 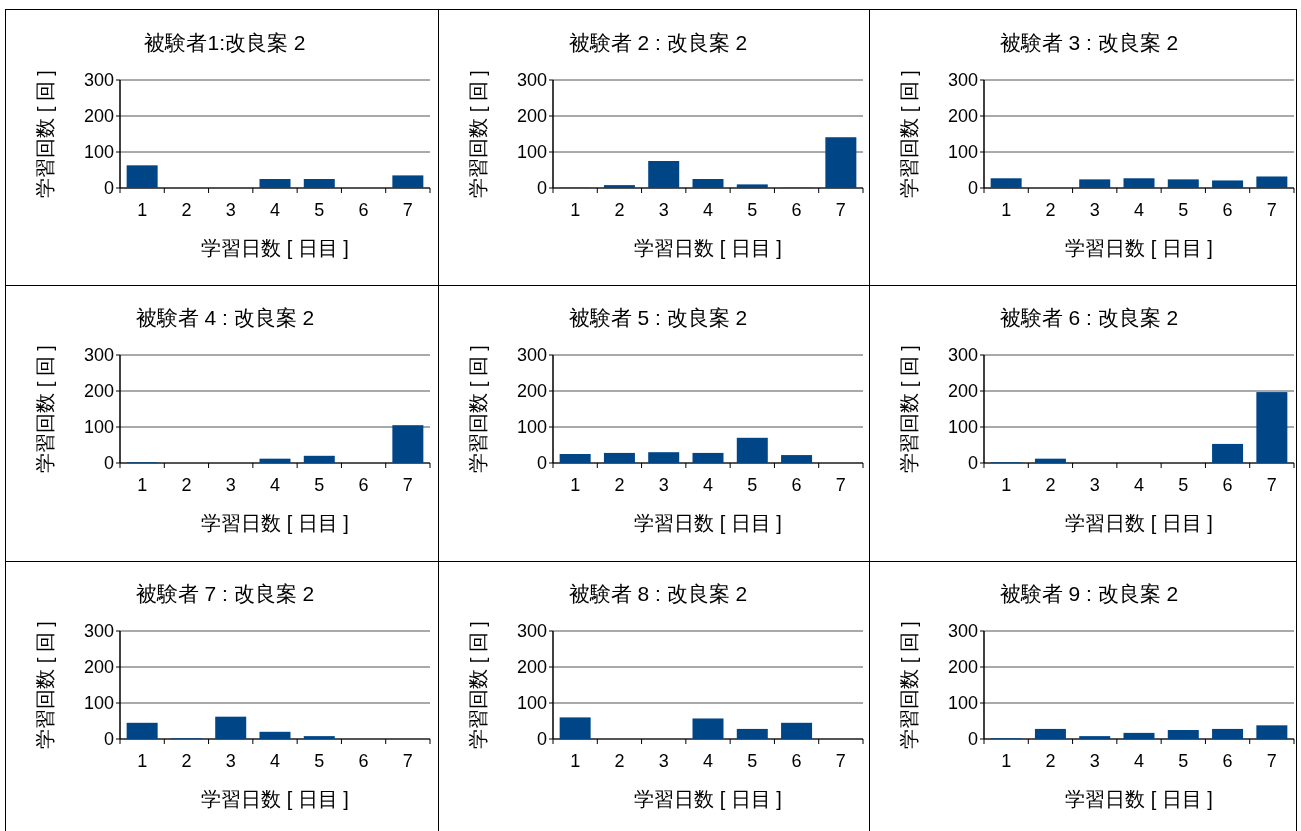 I want to click on chart-title: 被験者 5 : 改良案 2, so click(x=658, y=317).